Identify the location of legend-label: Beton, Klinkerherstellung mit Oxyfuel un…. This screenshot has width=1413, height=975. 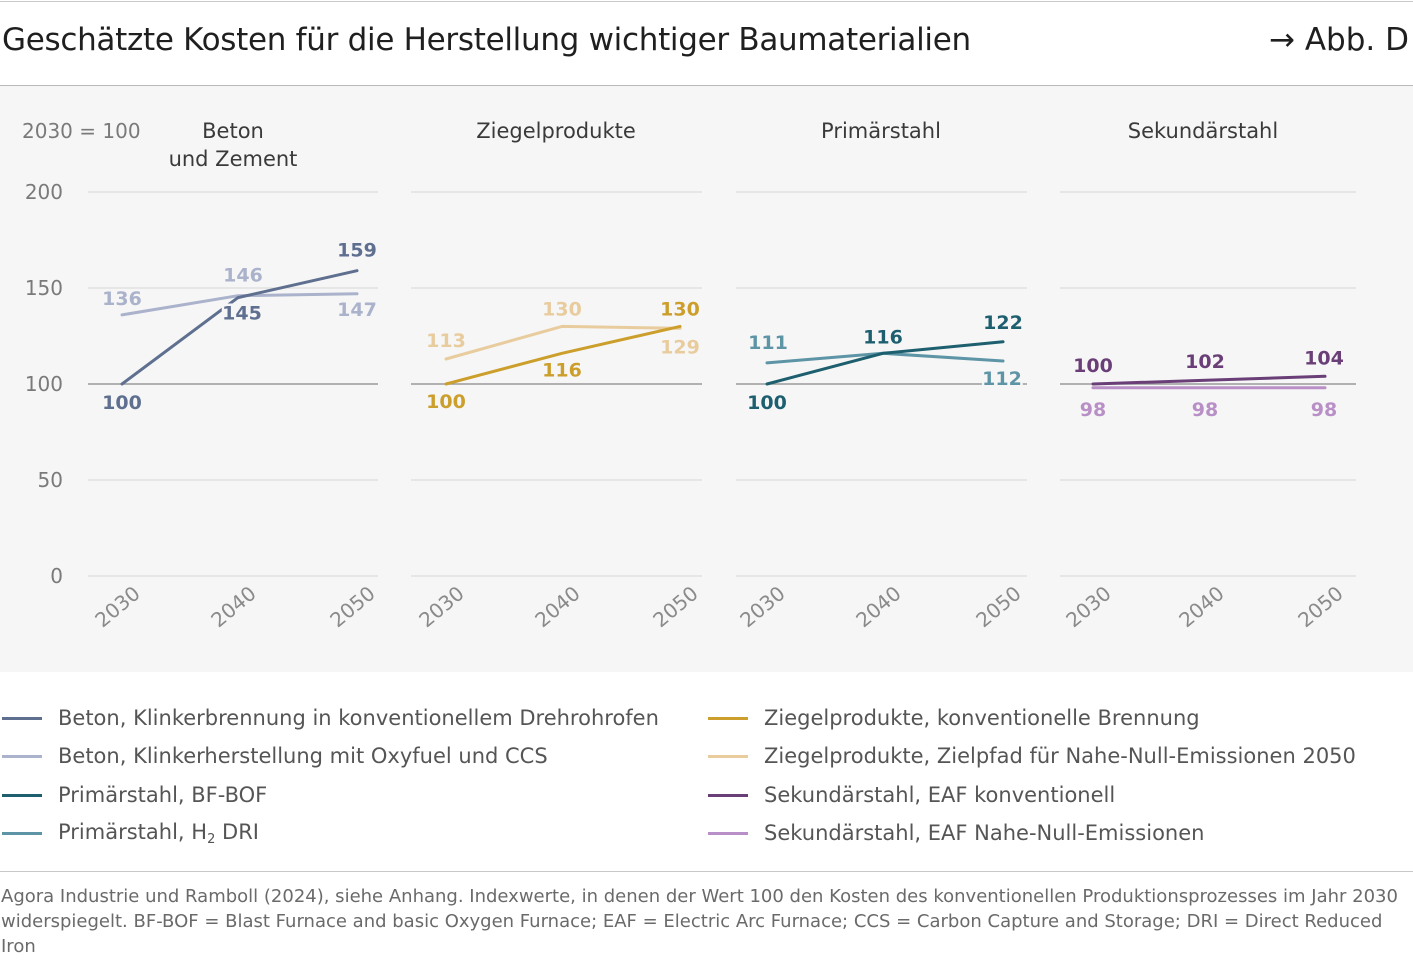
(303, 756).